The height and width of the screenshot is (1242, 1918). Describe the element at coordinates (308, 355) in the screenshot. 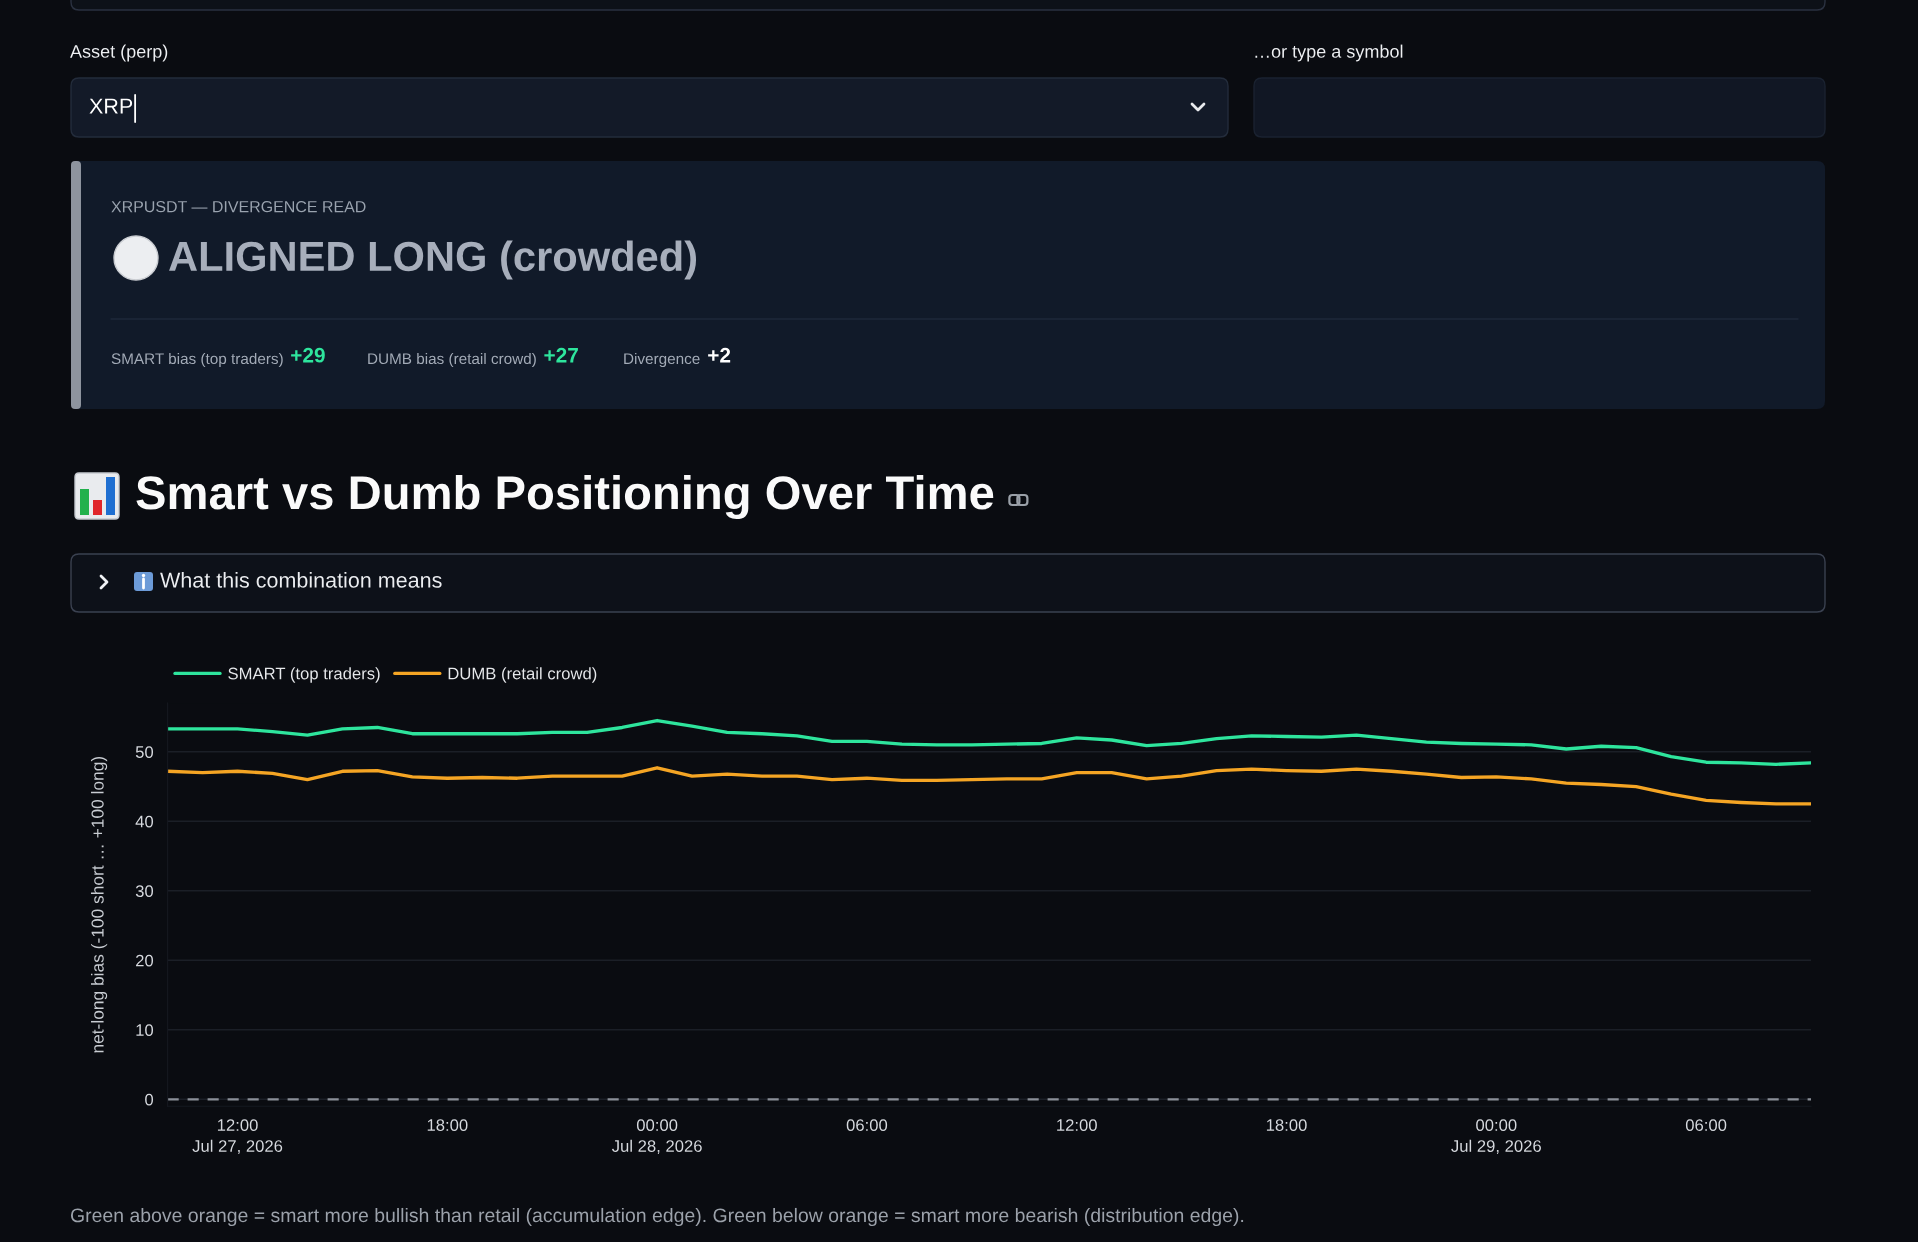

I see `text: +29` at that location.